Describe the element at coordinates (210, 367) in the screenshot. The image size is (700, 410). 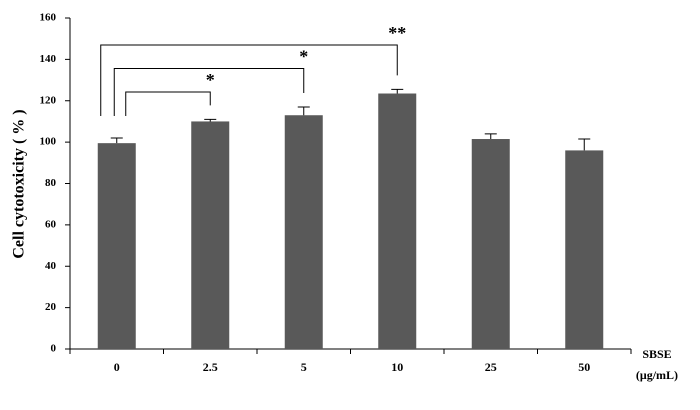
I see `x-tick-label: 2.5` at that location.